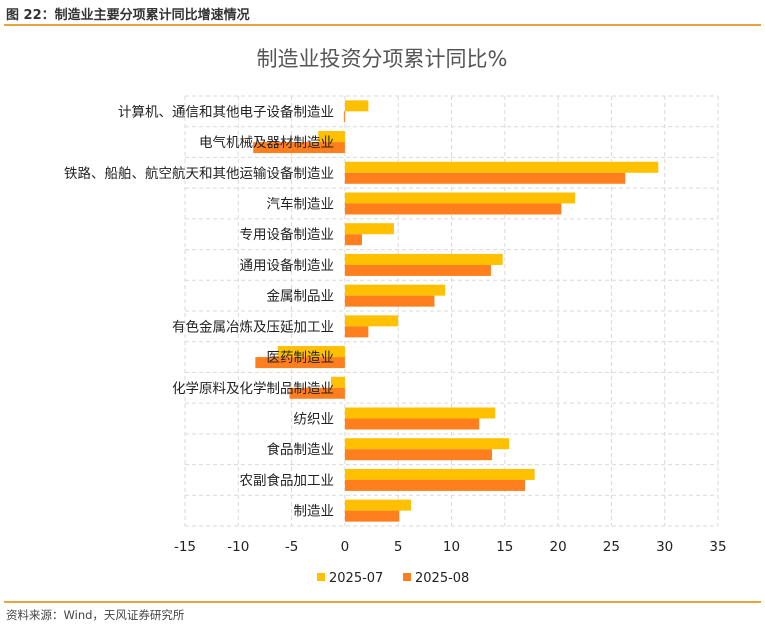 This screenshot has height=627, width=765. Describe the element at coordinates (287, 265) in the screenshot. I see `category-label: 通用设备制造业` at that location.